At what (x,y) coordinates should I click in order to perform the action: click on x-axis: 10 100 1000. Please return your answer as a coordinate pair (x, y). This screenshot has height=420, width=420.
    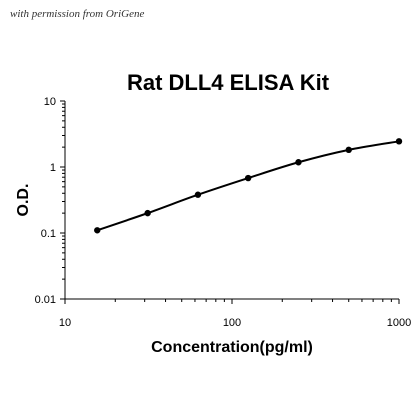
    Looking at the image, I should click on (235, 313).